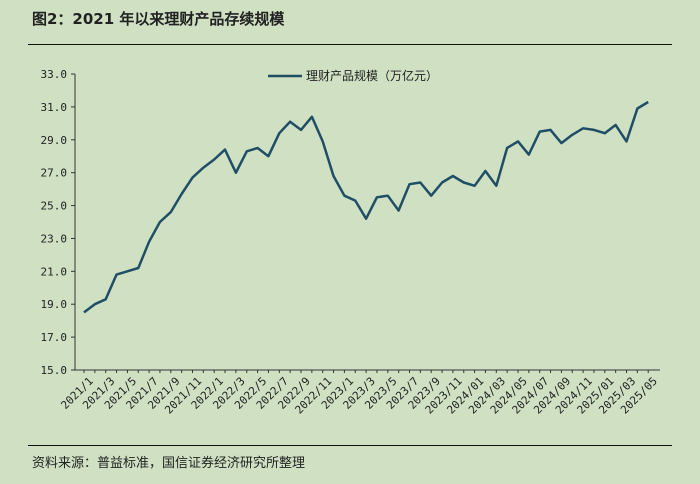 The width and height of the screenshot is (700, 484). I want to click on y-tick-label: 21.0, so click(54, 271).